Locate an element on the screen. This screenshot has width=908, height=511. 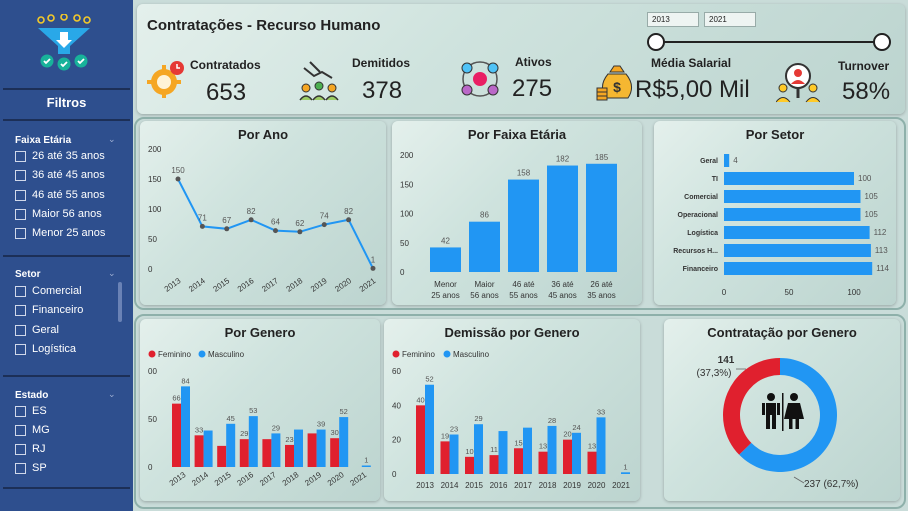
year-slider-start-handle is located at coordinates (656, 42).